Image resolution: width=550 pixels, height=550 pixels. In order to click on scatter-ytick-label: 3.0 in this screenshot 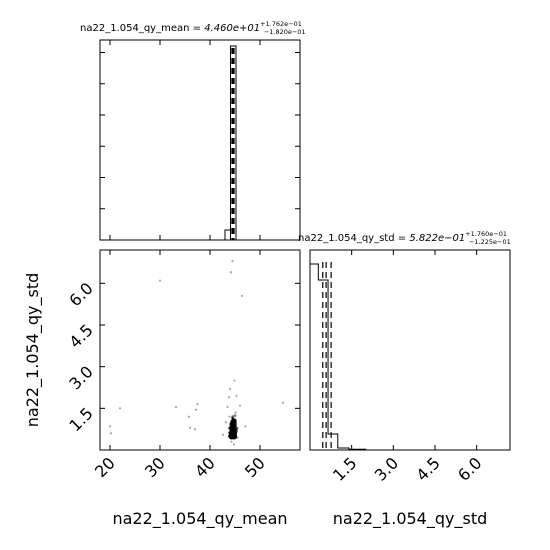, I will do `click(80, 377)`.